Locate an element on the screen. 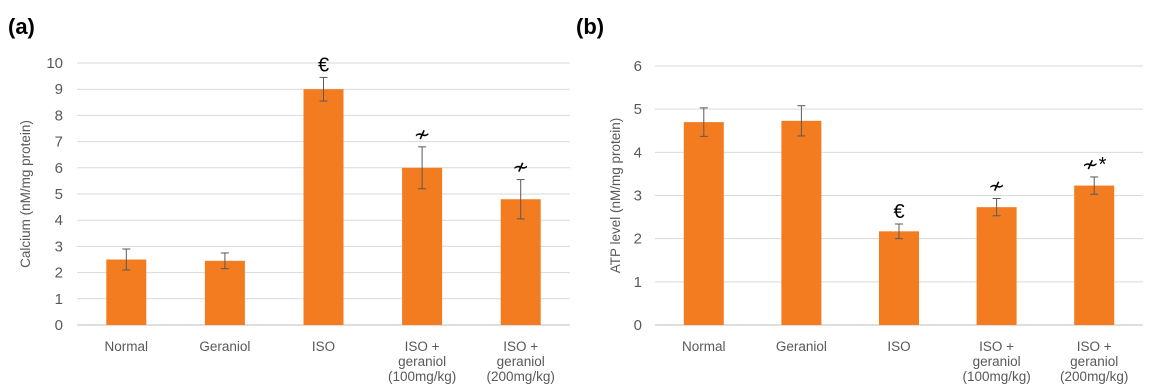 The width and height of the screenshot is (1153, 392). y-axis-label: Calcium (nM/mg protein) is located at coordinates (25, 194).